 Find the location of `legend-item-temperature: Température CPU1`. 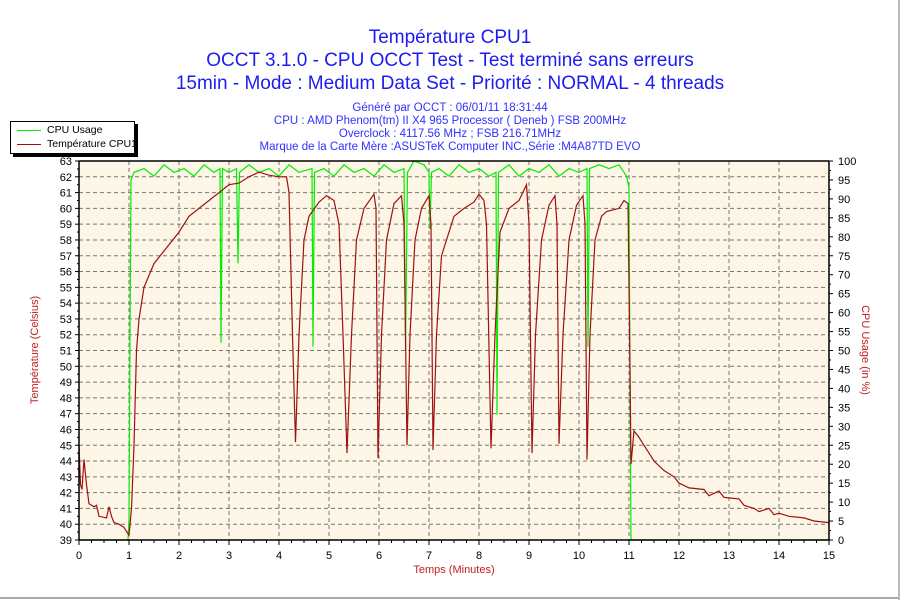

legend-item-temperature: Température CPU1 is located at coordinates (77, 144).